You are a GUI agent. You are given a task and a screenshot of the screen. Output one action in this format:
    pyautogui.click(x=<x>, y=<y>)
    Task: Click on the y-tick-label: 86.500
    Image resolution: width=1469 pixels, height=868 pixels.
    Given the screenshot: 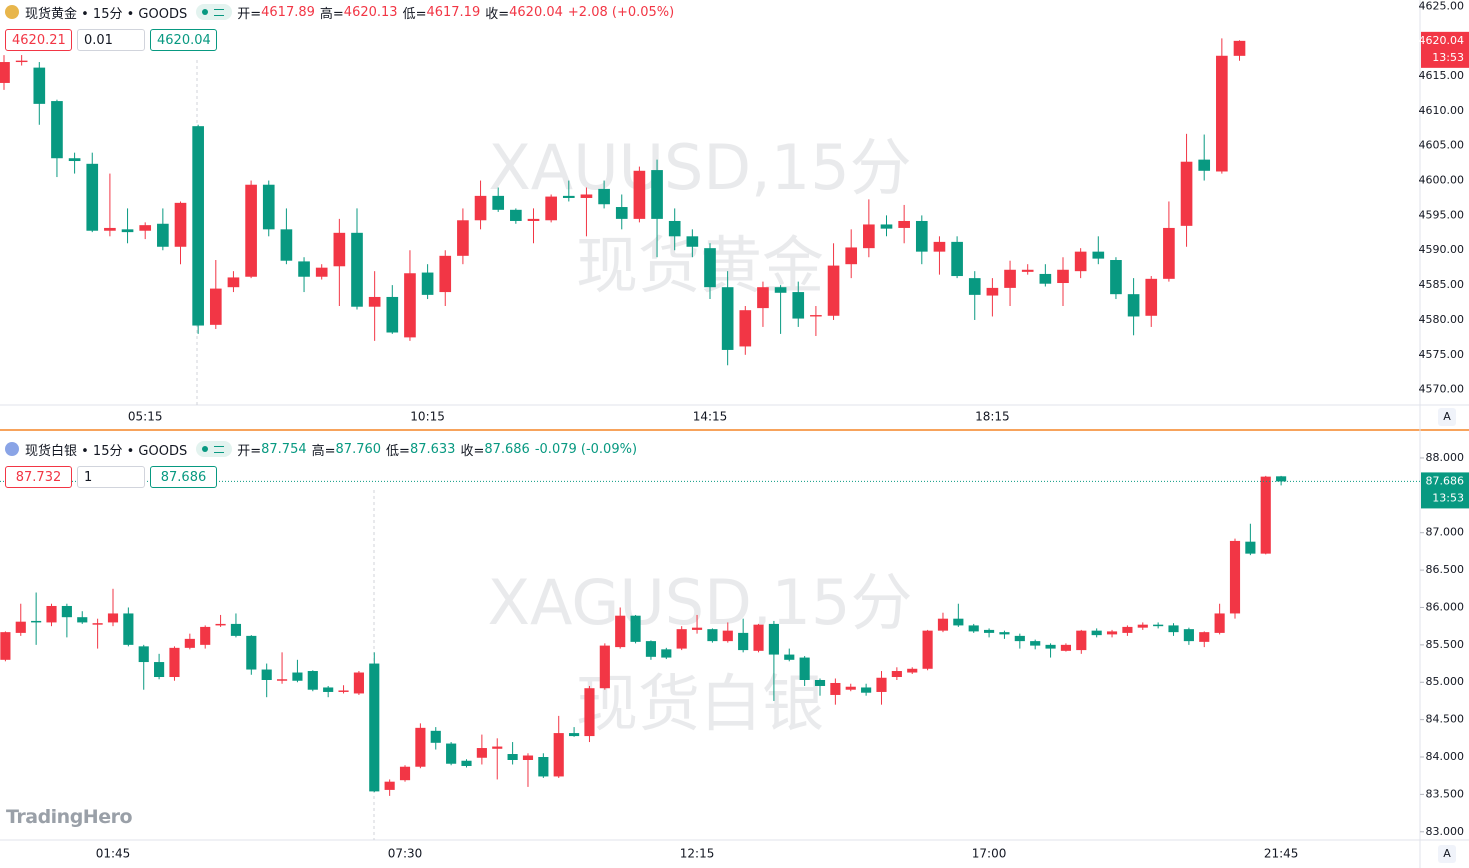 What is the action you would take?
    pyautogui.click(x=1445, y=569)
    